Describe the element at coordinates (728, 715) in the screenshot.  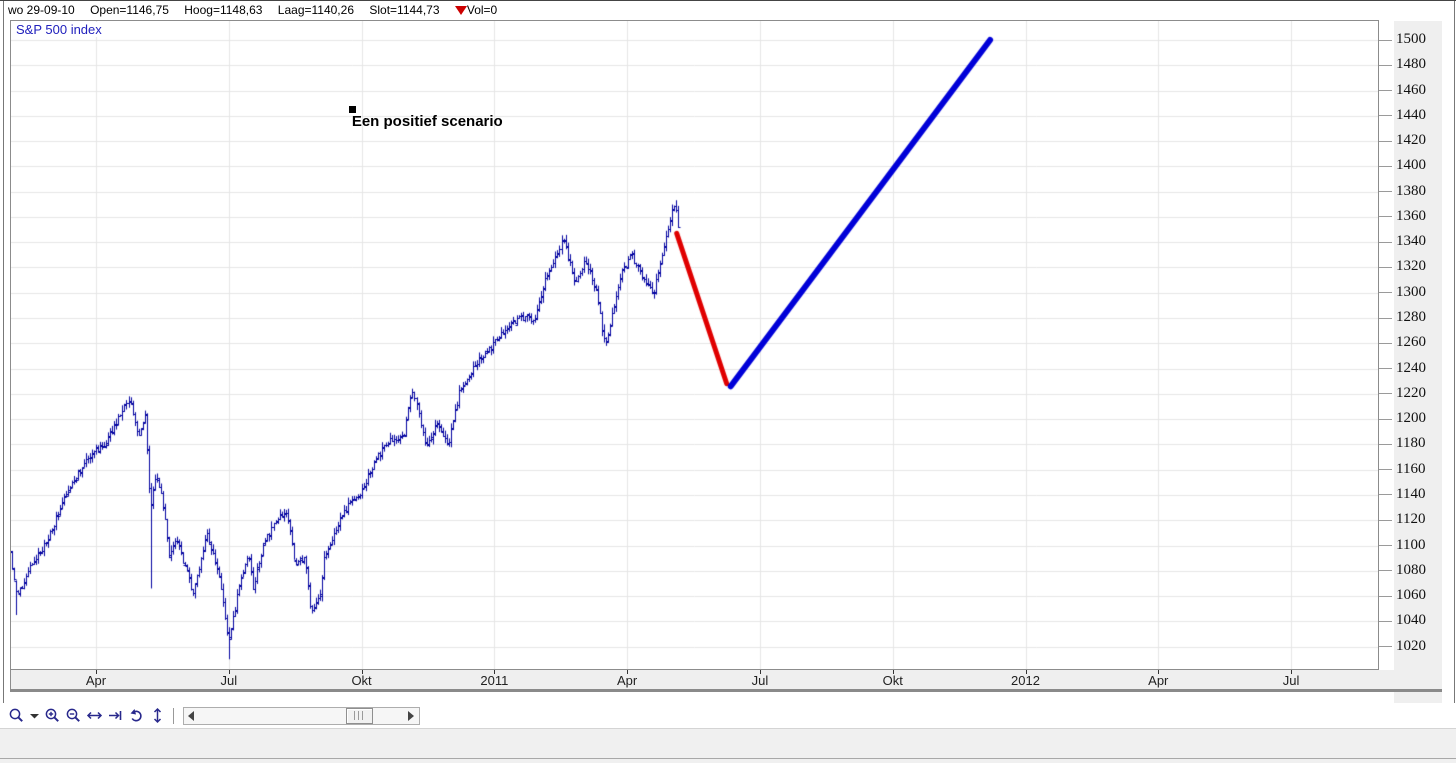
I see `chart-toolbar` at that location.